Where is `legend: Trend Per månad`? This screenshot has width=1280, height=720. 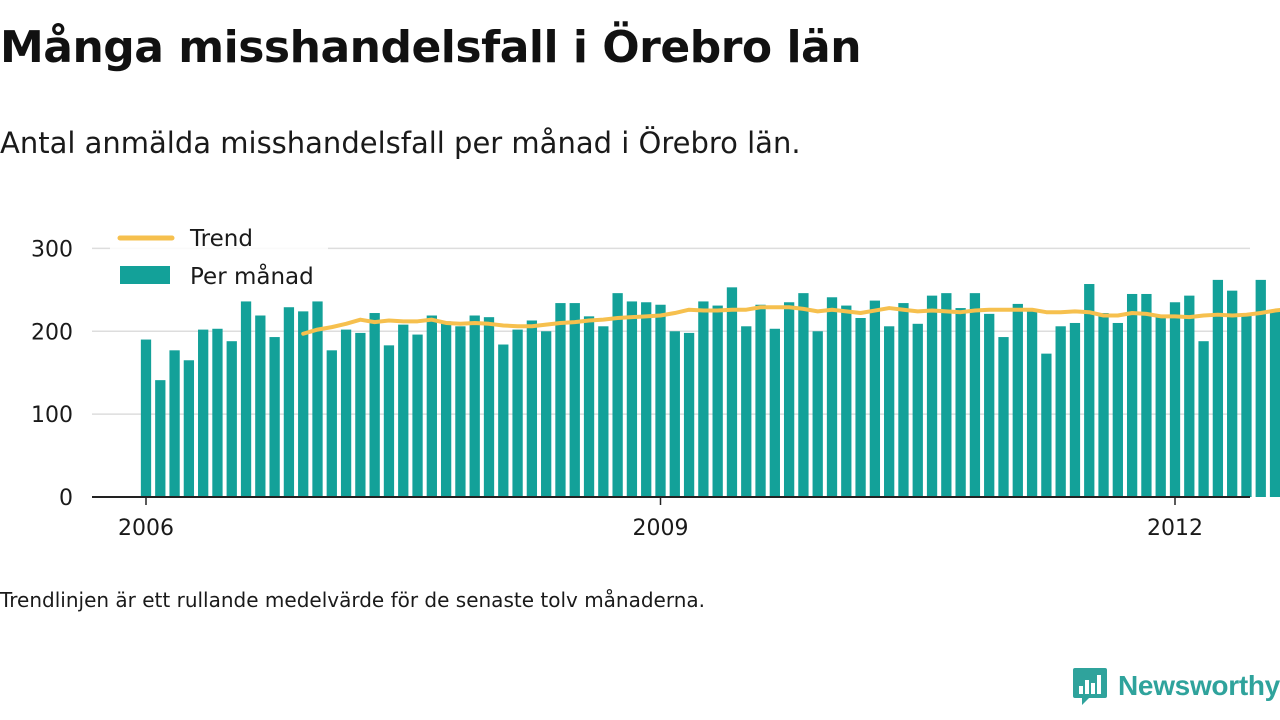 legend: Trend Per månad is located at coordinates (219, 256).